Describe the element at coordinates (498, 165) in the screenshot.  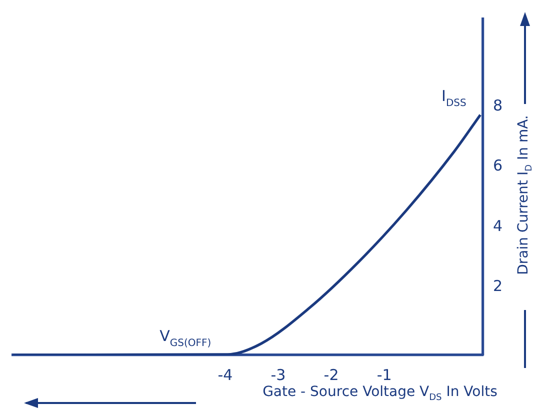
I see `y-tick-label: 6` at that location.